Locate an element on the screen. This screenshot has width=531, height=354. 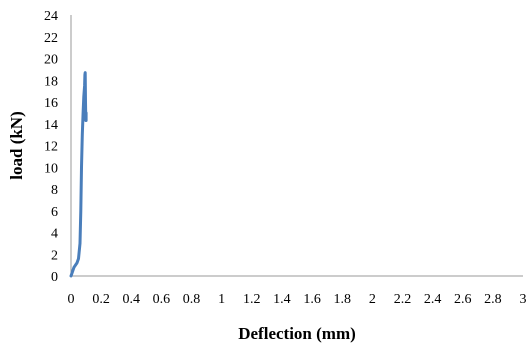
x-tick-label: 0.4 is located at coordinates (132, 299).